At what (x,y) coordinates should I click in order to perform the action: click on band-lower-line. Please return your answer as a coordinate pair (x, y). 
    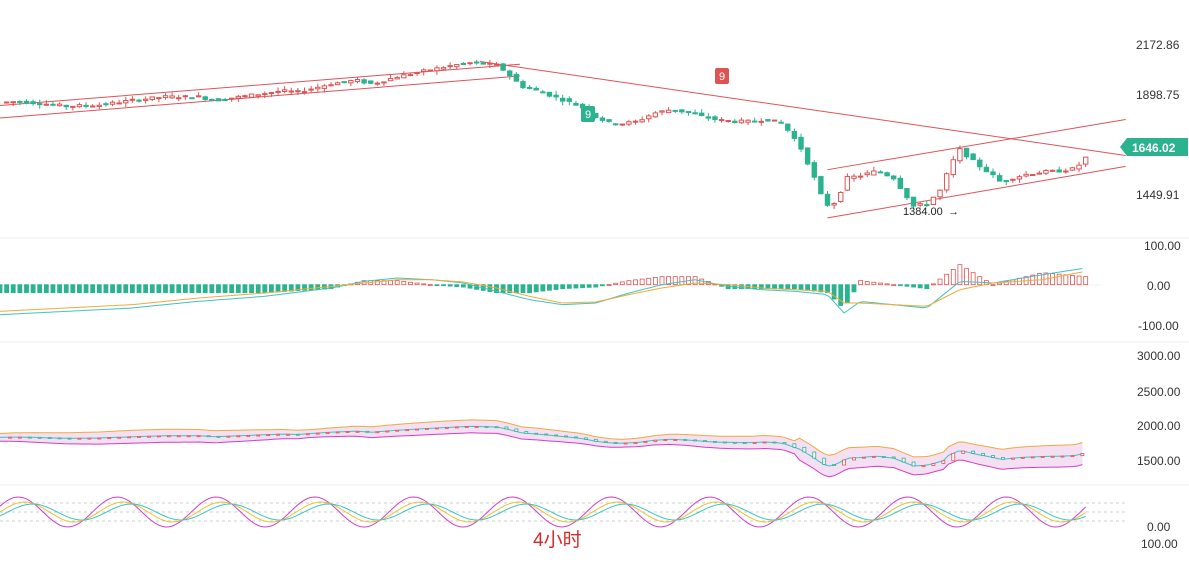
    Looking at the image, I should click on (541, 455).